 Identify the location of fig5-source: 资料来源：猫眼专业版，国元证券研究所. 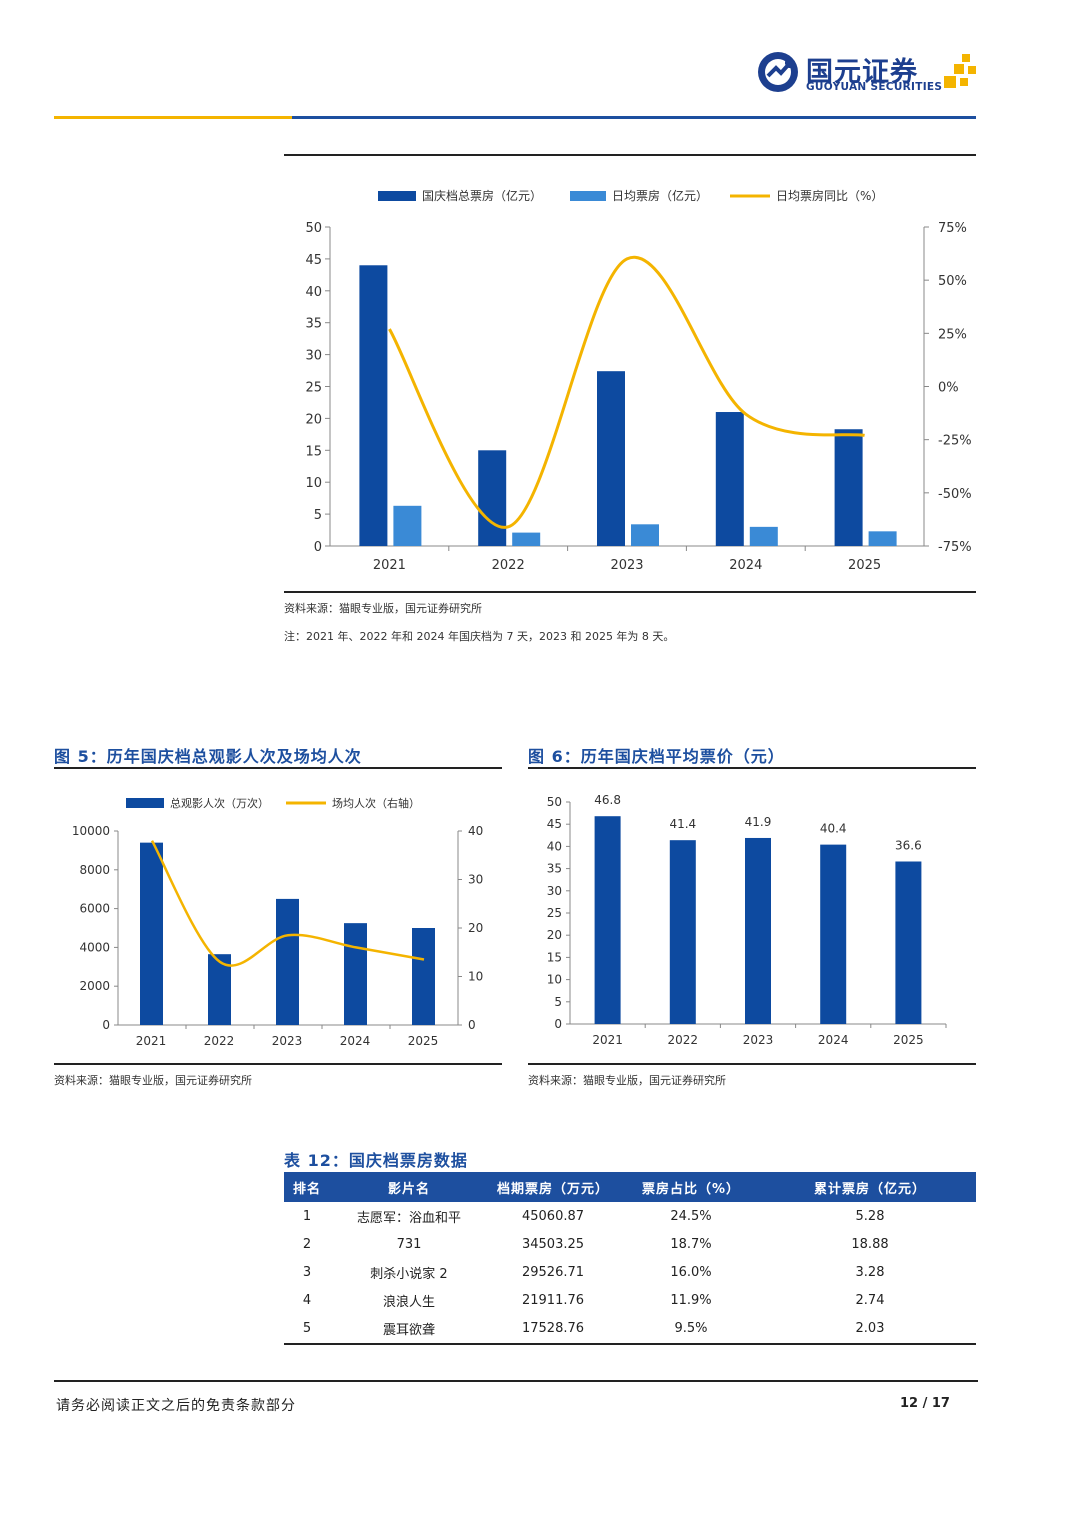
(153, 1080).